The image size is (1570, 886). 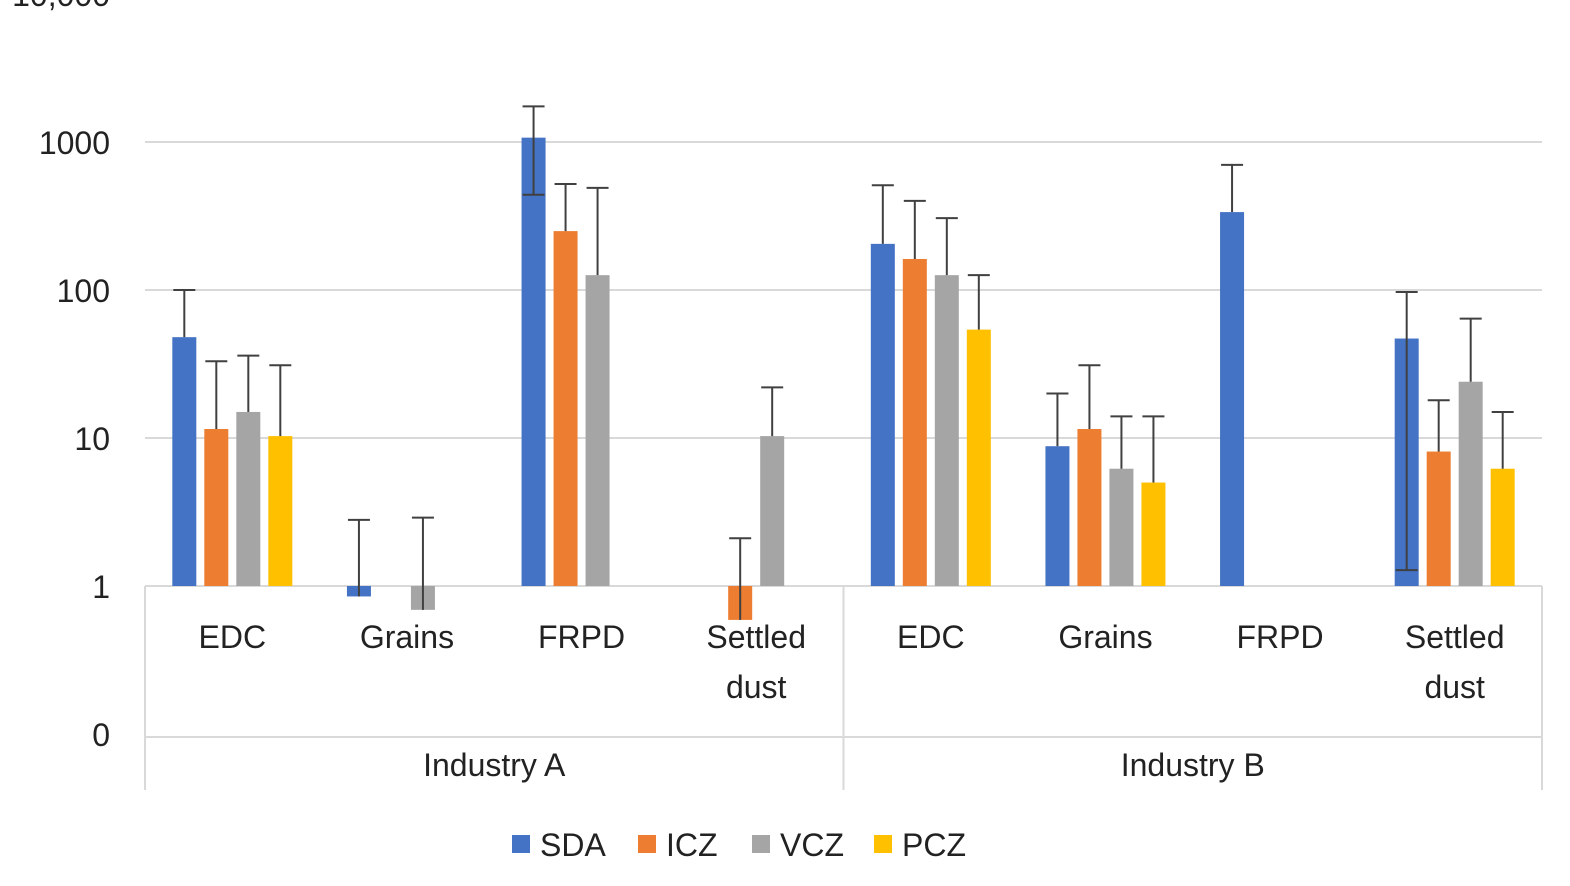 I want to click on group-label: Industry A, so click(x=494, y=765).